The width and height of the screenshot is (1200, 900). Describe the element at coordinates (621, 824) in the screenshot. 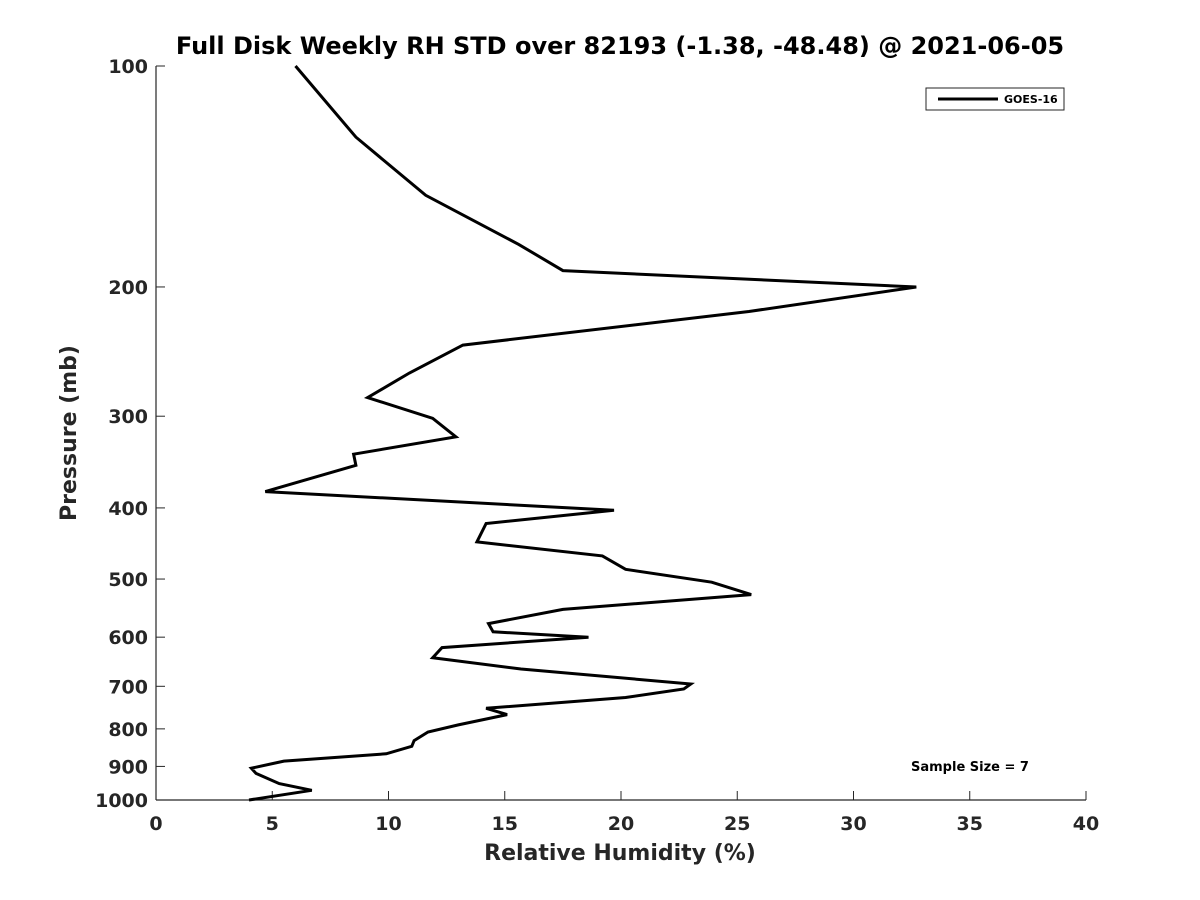

I see `x-tick-label: 20` at that location.